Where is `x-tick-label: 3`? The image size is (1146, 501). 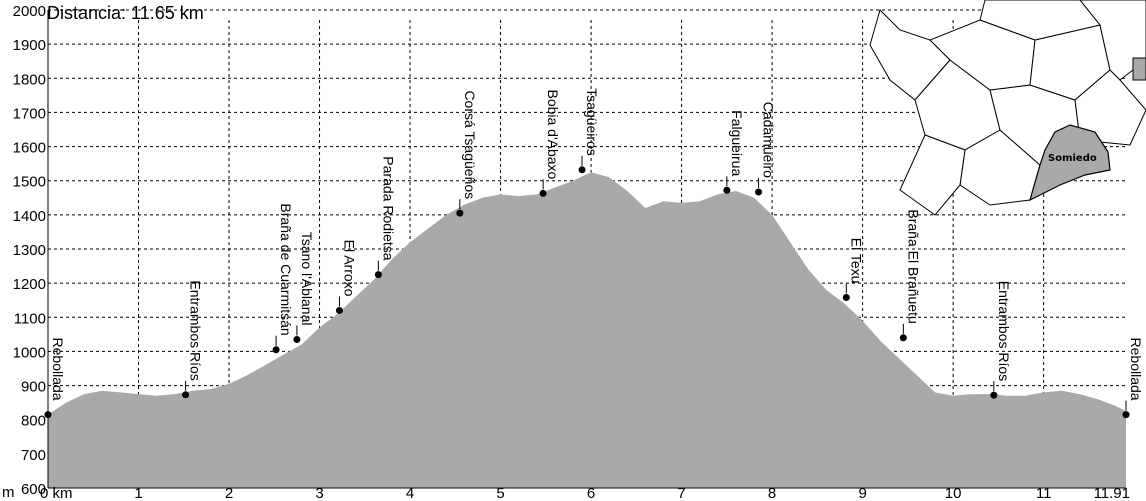 x-tick-label: 3 is located at coordinates (319, 493).